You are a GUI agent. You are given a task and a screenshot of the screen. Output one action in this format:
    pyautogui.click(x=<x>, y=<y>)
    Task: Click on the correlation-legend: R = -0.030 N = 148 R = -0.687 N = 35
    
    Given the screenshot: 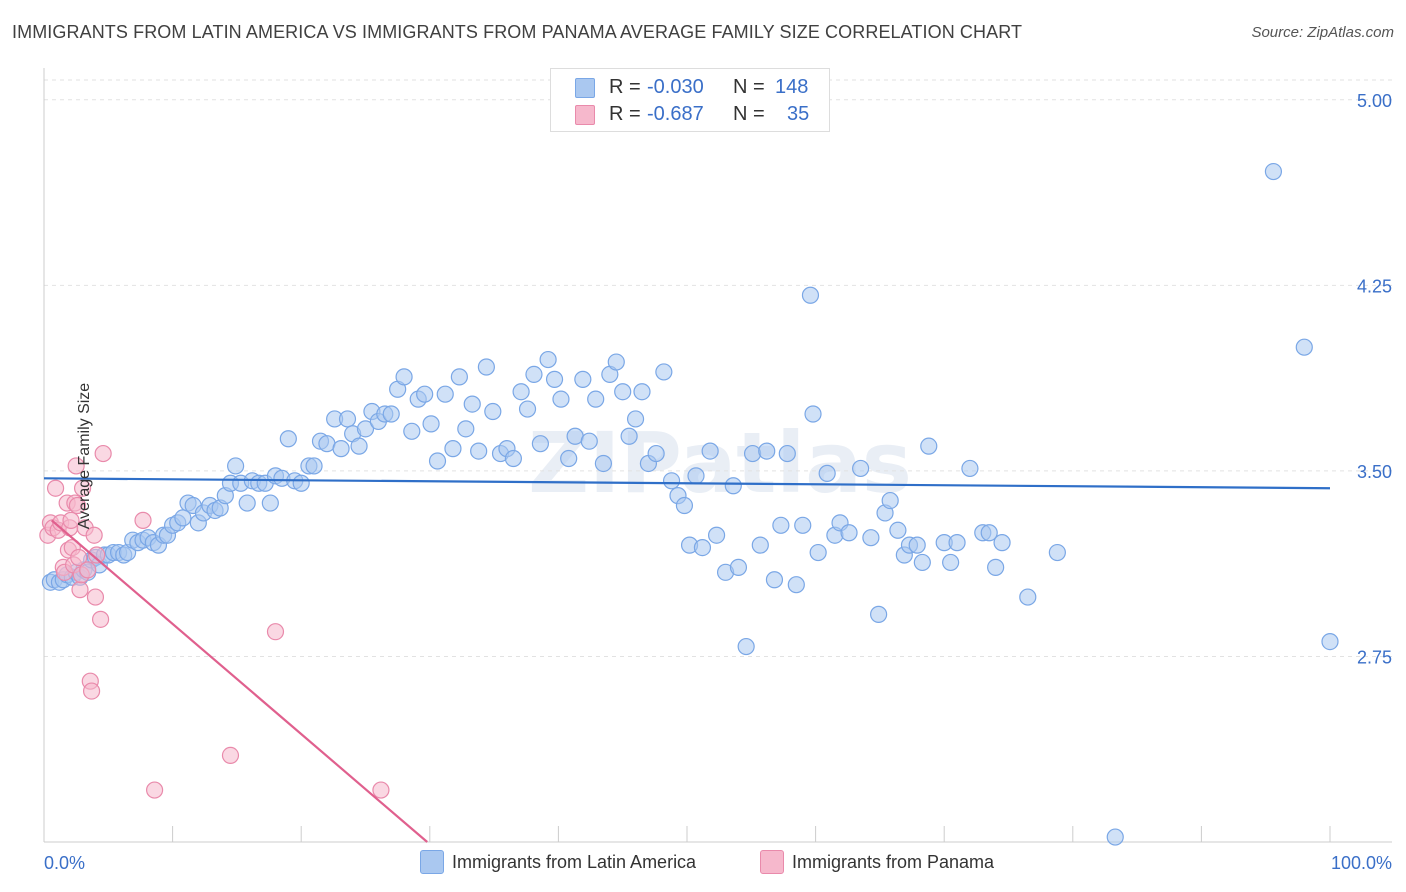 What is the action you would take?
    pyautogui.click(x=690, y=100)
    